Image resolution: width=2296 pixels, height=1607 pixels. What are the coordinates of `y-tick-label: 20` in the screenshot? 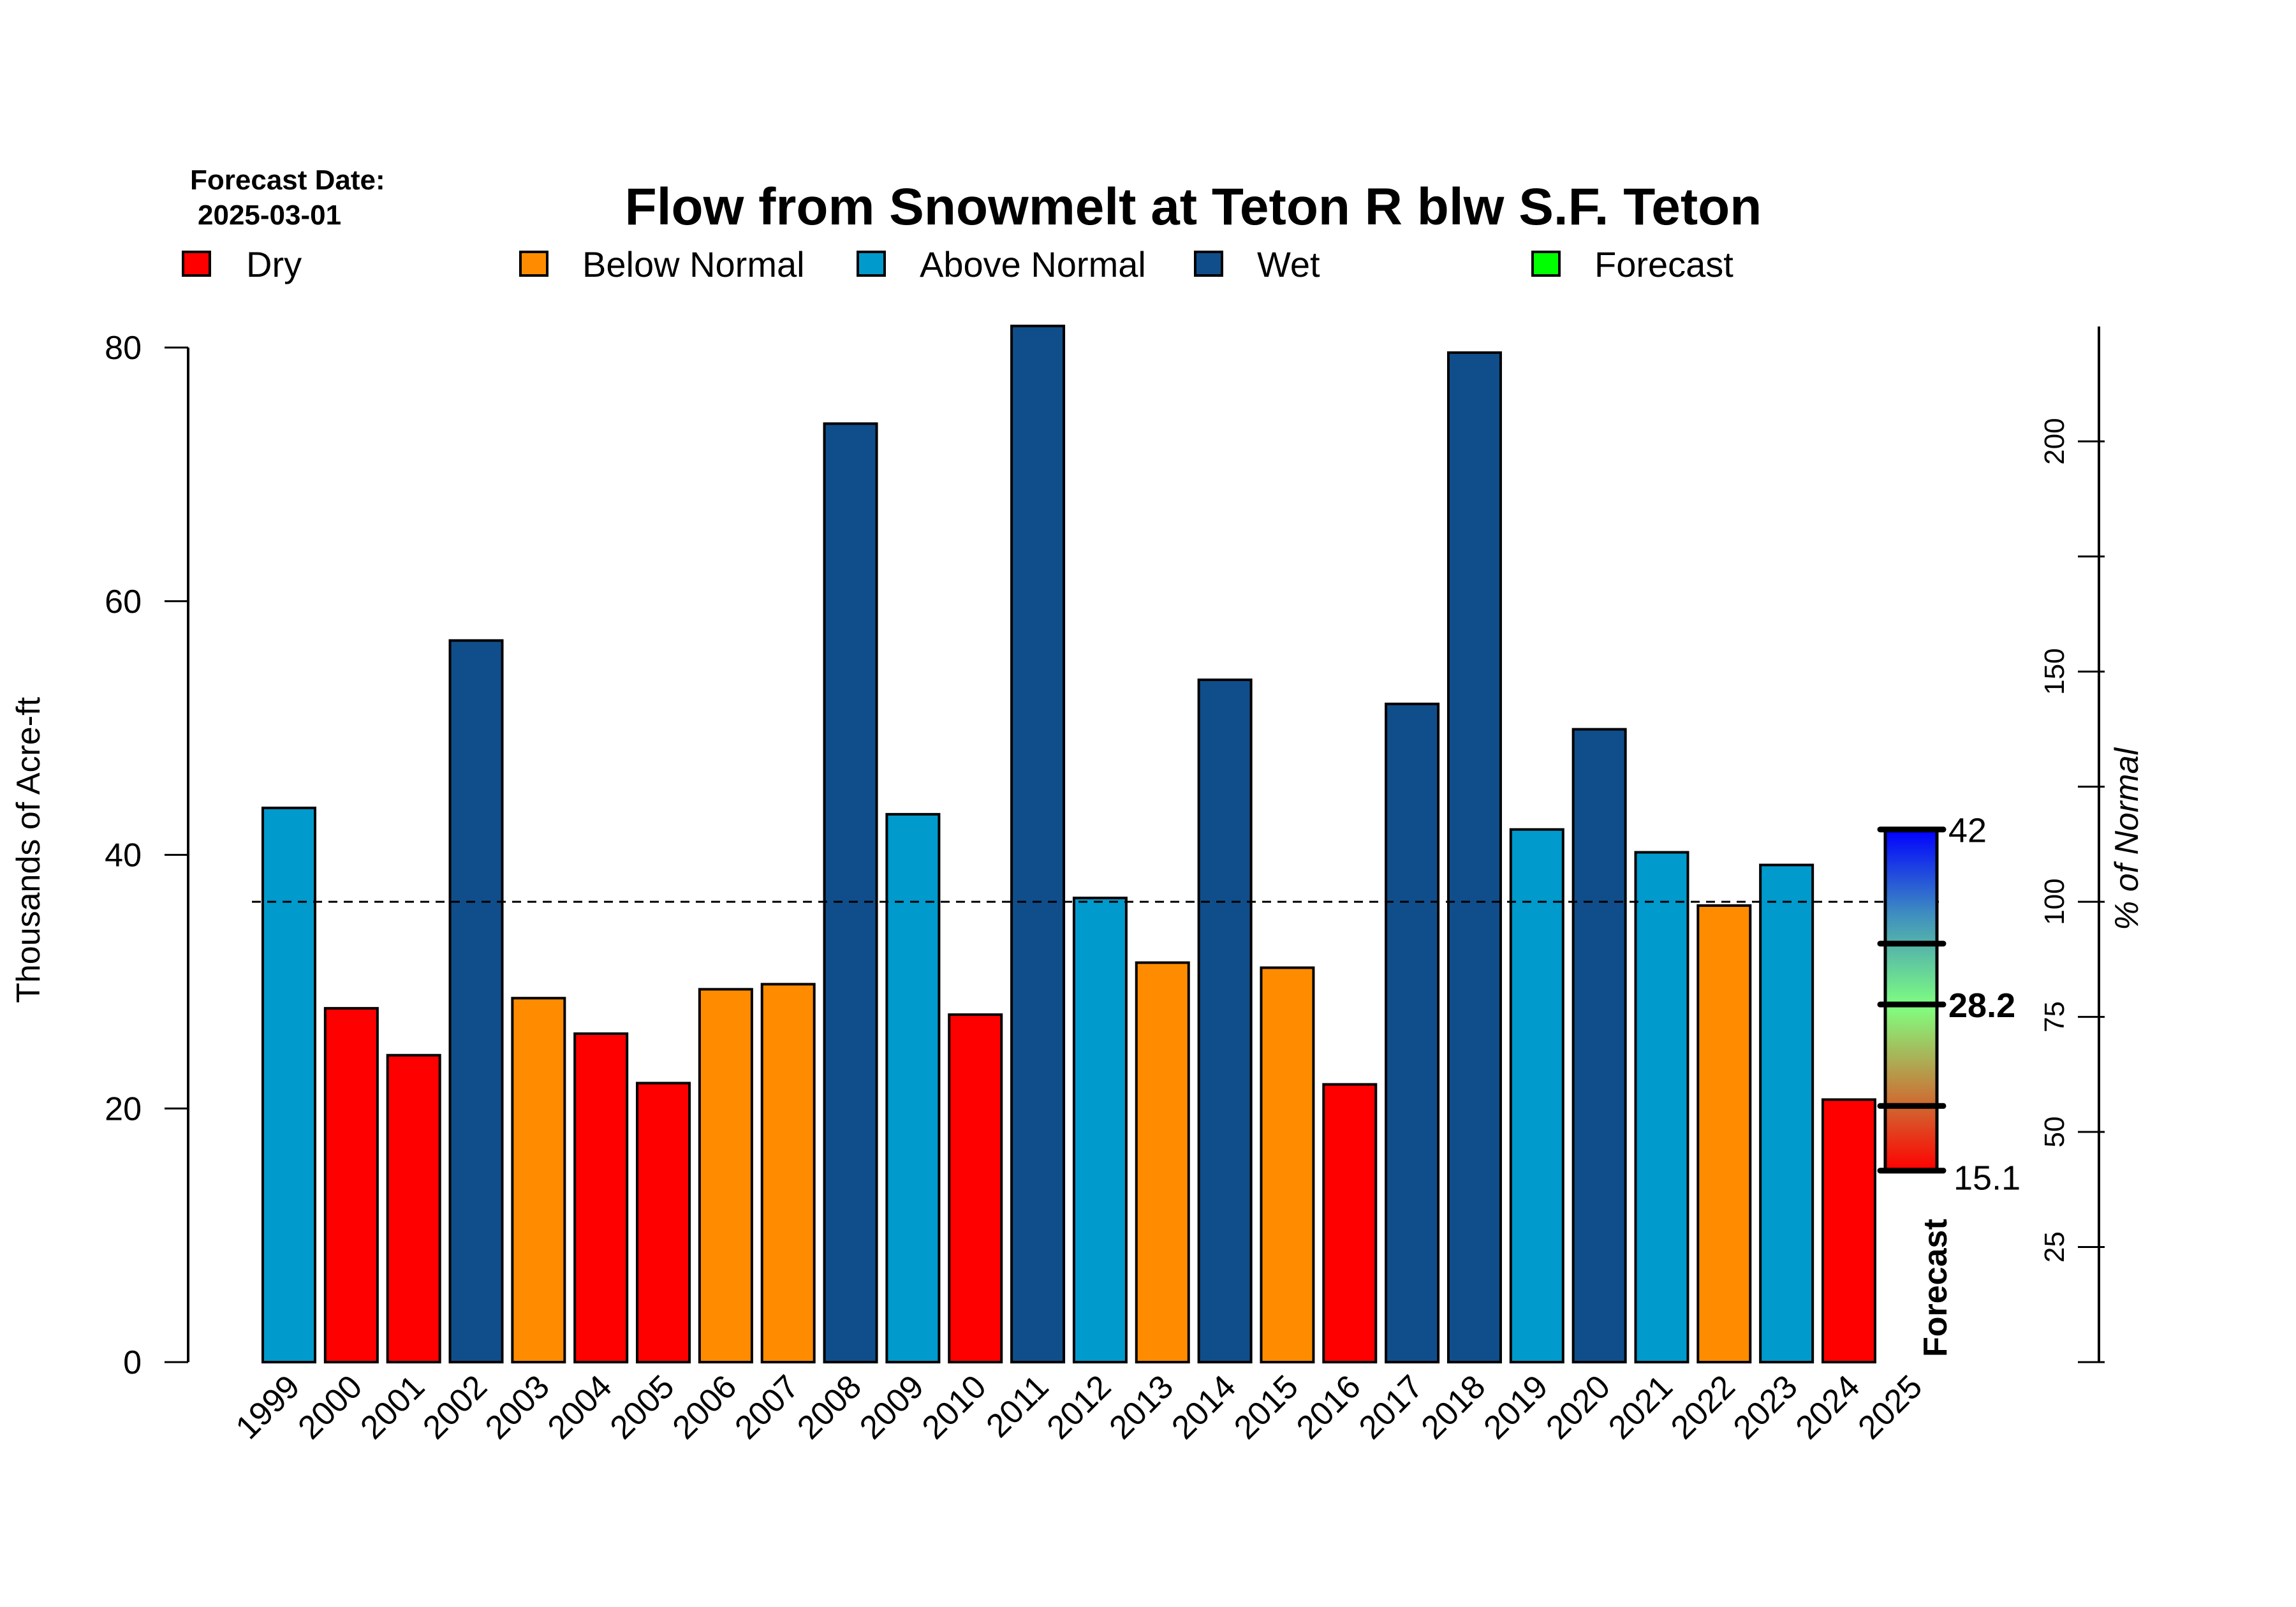 It's located at (123, 1108).